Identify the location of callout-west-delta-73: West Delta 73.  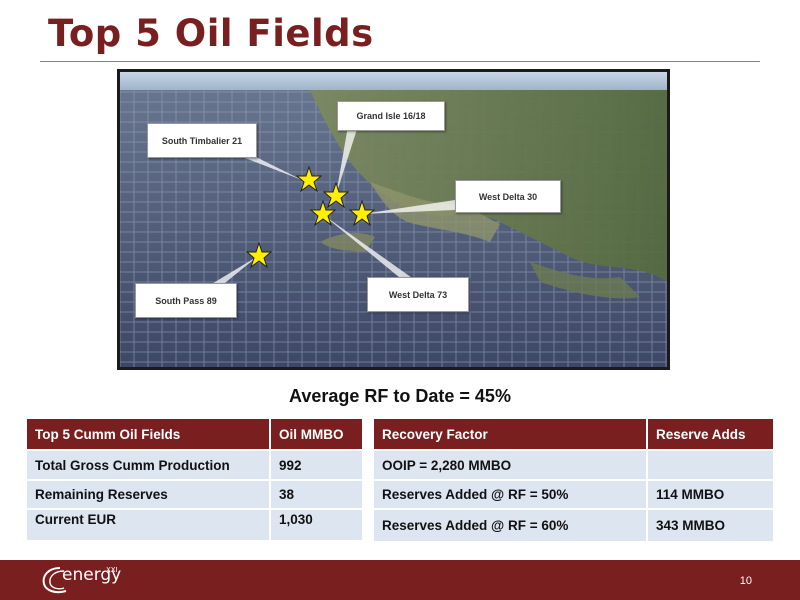
(418, 294).